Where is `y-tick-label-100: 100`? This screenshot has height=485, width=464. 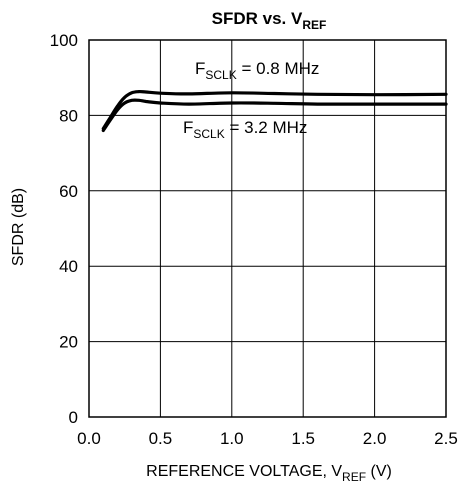 y-tick-label-100: 100 is located at coordinates (64, 40).